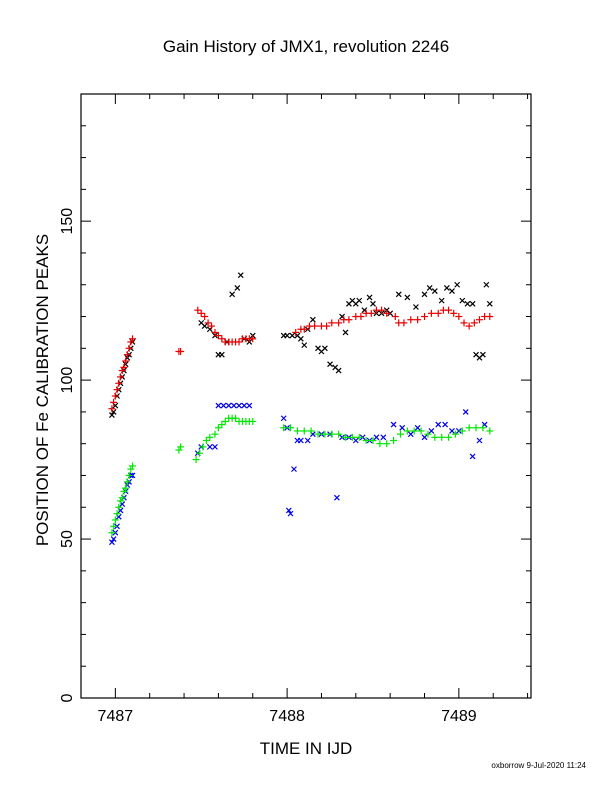  What do you see at coordinates (67, 221) in the screenshot?
I see `y-tick-label: 150` at bounding box center [67, 221].